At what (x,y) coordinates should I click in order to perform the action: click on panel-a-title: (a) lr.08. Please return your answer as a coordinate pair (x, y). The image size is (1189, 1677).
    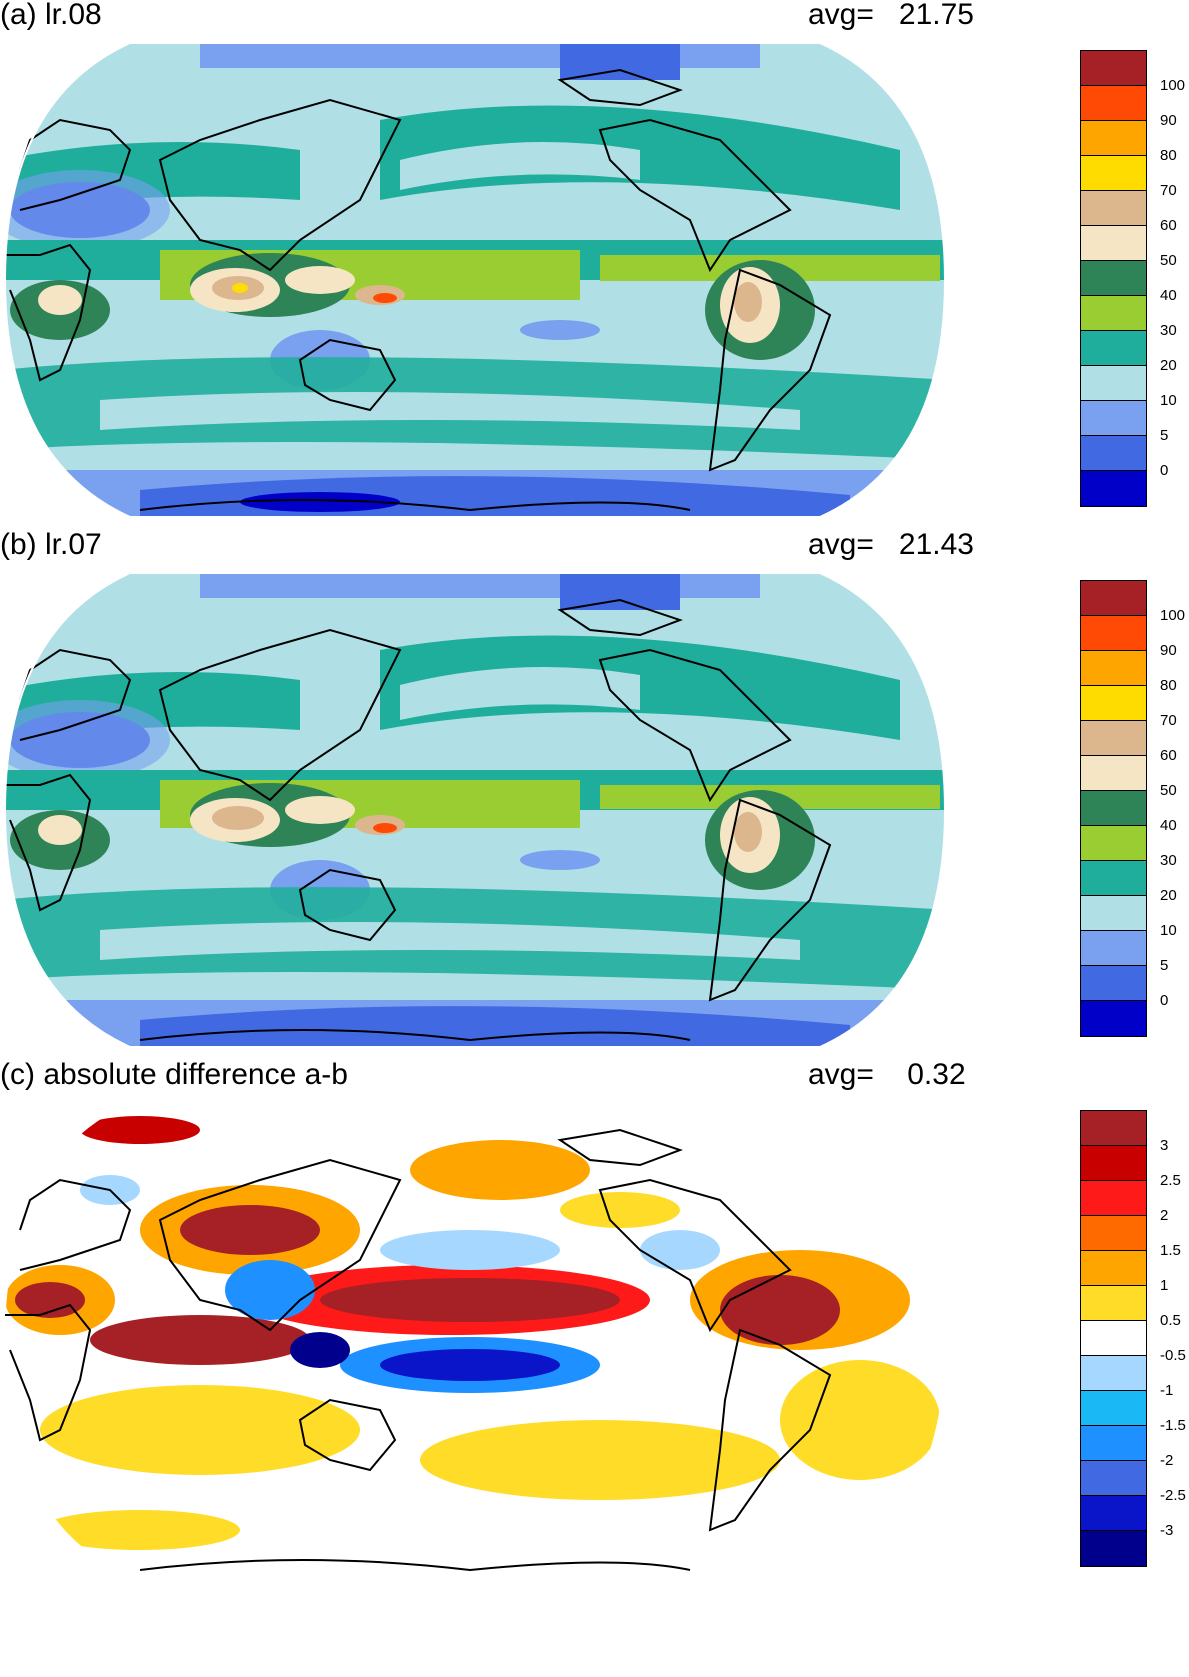
    Looking at the image, I should click on (51, 15).